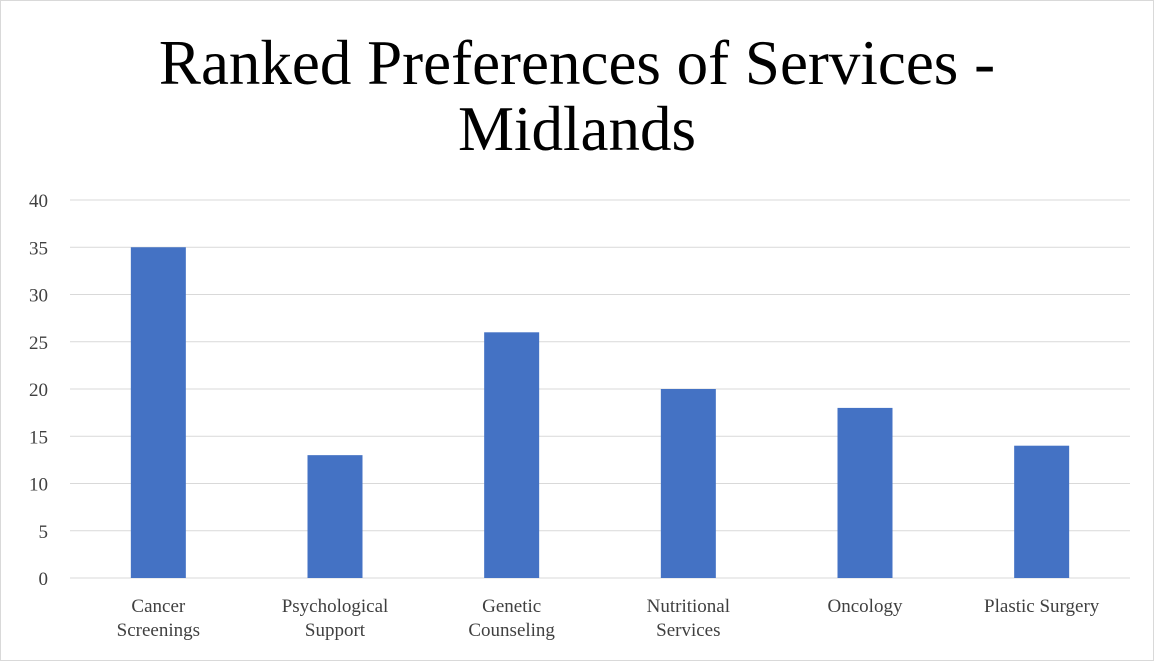 The height and width of the screenshot is (661, 1154). I want to click on x-category-label-1: Psychological Support, so click(335, 618).